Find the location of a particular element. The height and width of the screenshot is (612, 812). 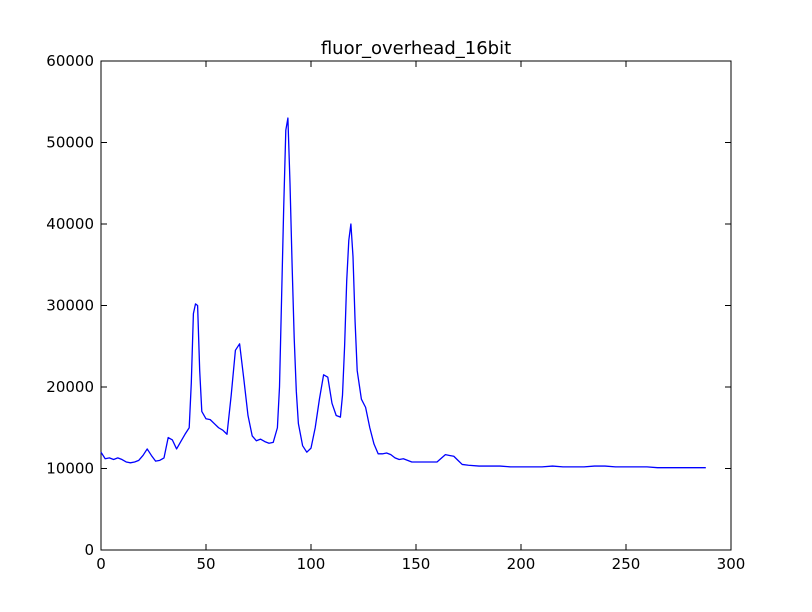

y-tick-label: 30000 is located at coordinates (70, 306).